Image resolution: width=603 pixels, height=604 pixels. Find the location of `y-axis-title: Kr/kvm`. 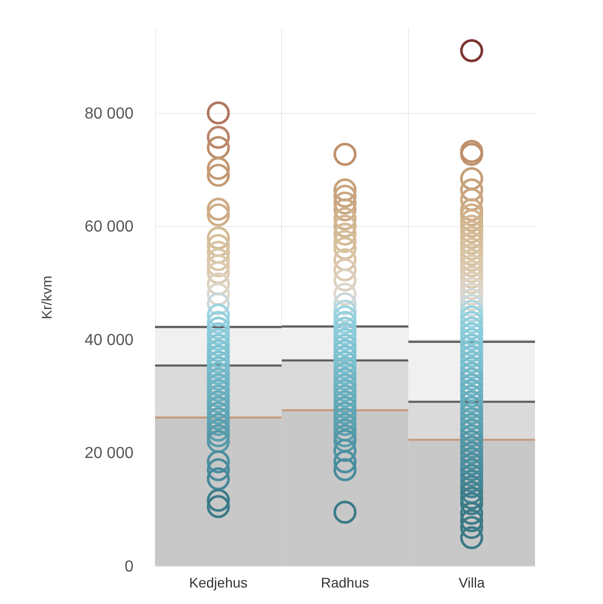

y-axis-title: Kr/kvm is located at coordinates (46, 298).